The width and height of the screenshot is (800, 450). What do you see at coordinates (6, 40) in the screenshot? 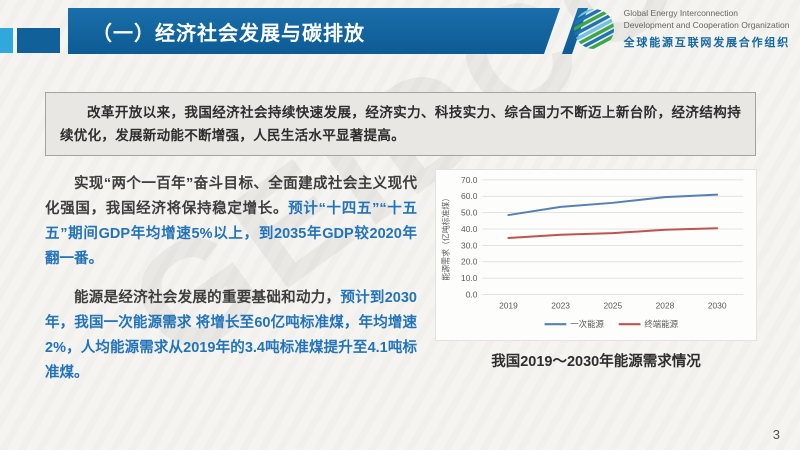
I see `header-accent-cyan` at bounding box center [6, 40].